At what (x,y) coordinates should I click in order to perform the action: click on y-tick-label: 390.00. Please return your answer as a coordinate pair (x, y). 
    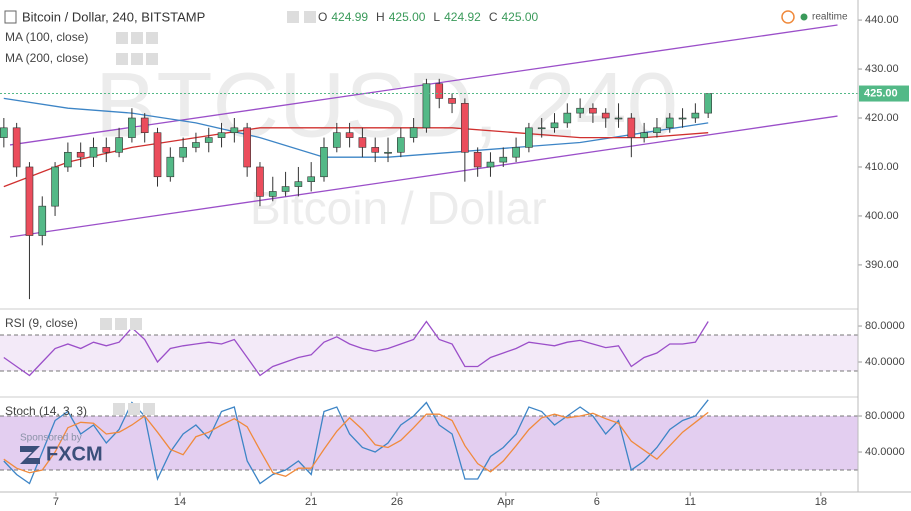
    Looking at the image, I should click on (882, 265).